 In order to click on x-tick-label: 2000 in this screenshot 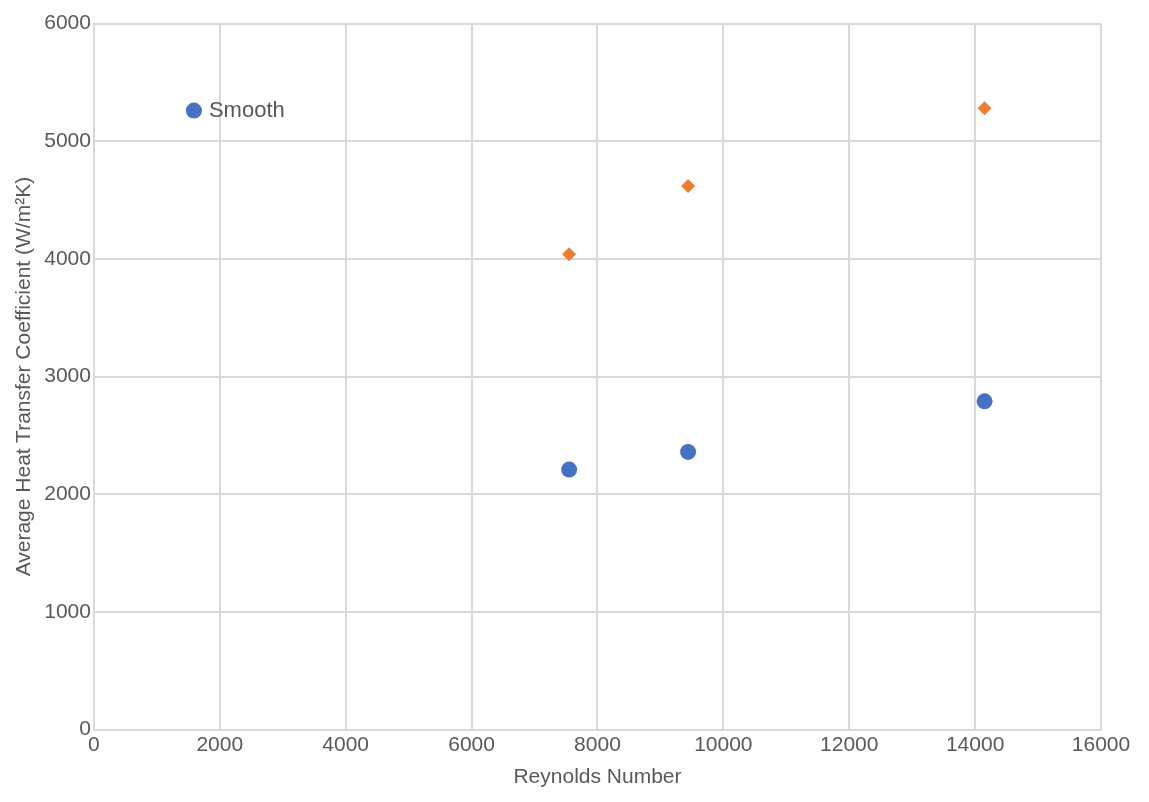, I will do `click(220, 743)`.